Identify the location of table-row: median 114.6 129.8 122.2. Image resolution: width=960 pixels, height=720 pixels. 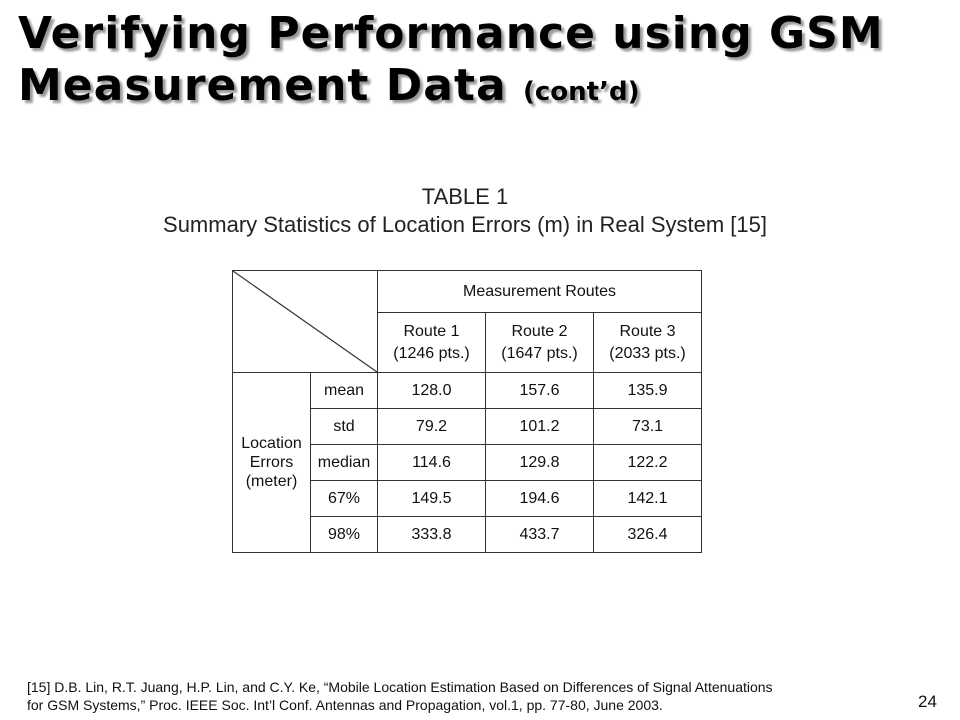
(468, 462).